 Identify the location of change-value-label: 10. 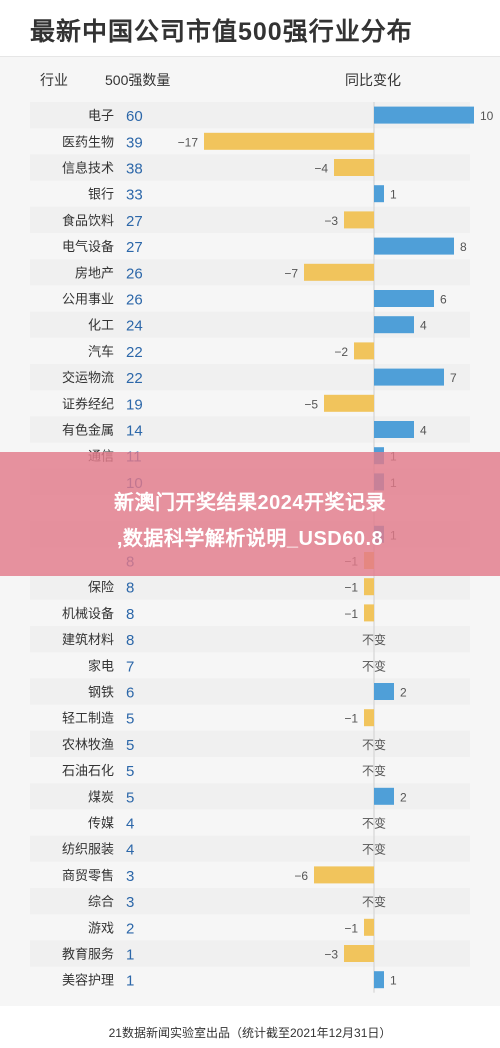
(487, 116).